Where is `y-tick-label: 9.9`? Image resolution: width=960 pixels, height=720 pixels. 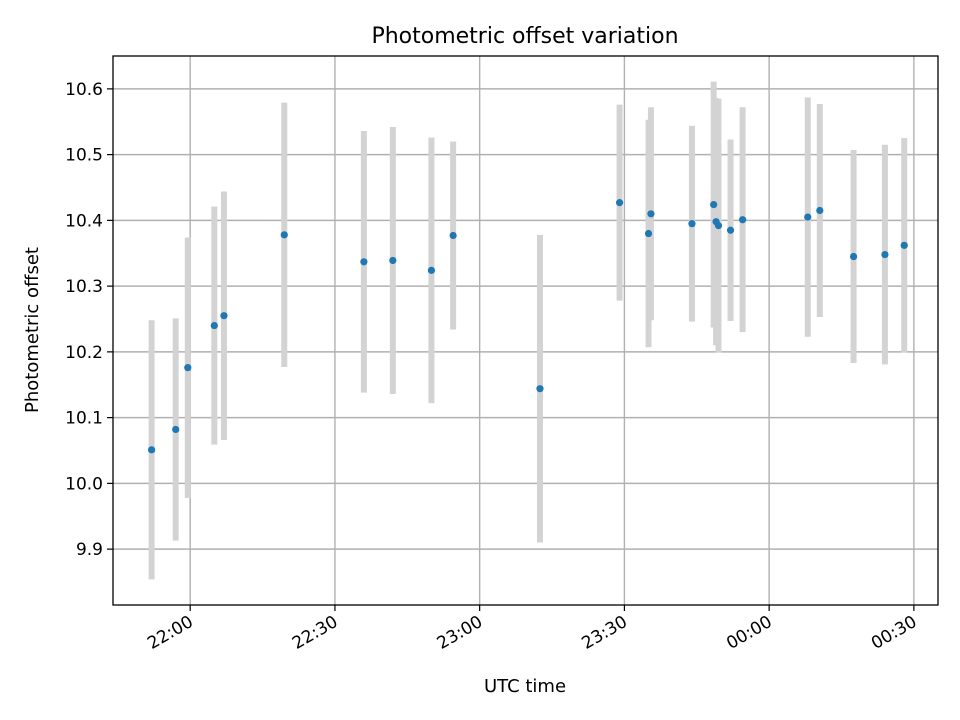
y-tick-label: 9.9 is located at coordinates (89, 550).